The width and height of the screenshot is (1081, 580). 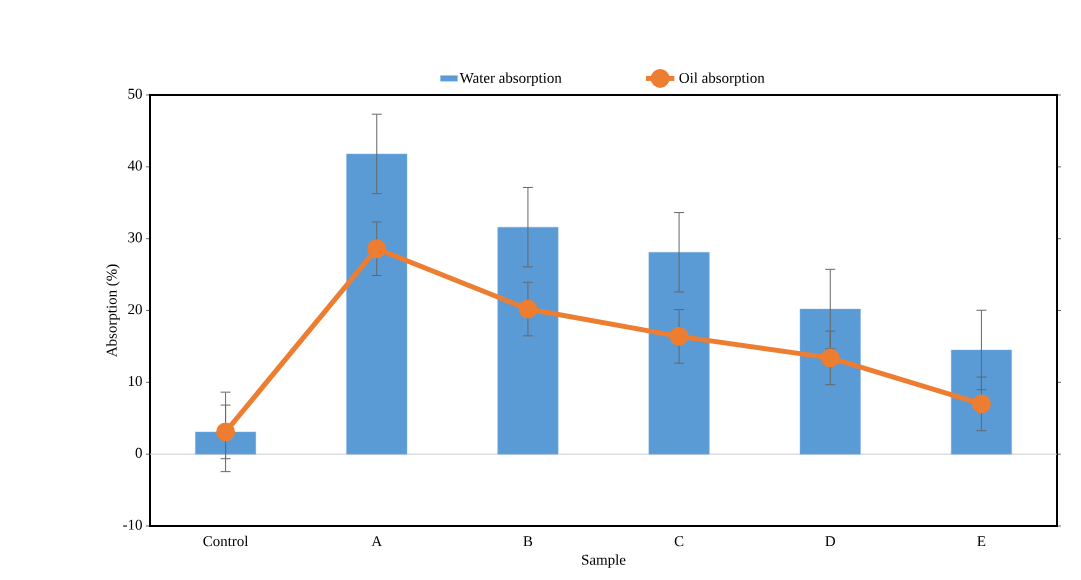 I want to click on x-tick-label: E, so click(x=981, y=541).